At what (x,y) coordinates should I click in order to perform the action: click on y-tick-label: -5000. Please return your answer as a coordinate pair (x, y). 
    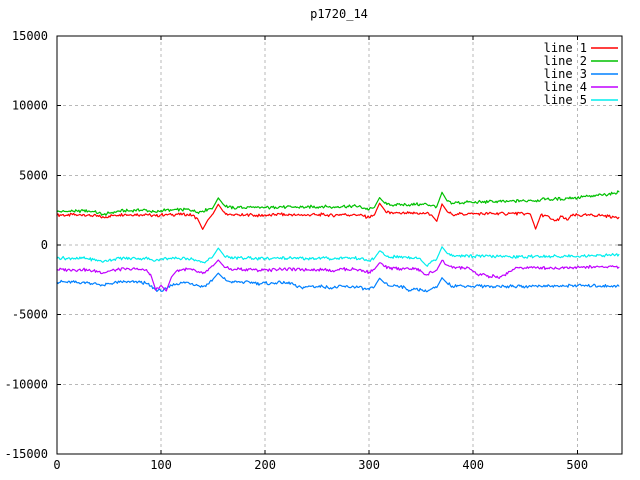
    Looking at the image, I should click on (30, 315).